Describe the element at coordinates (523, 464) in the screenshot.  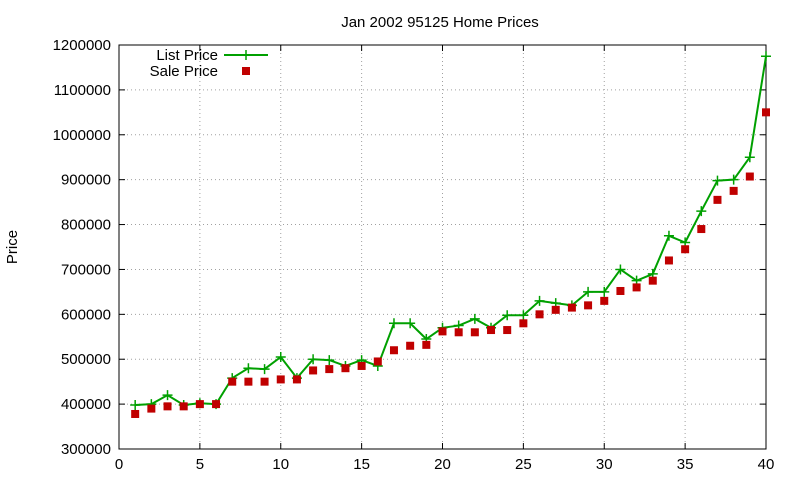
I see `x-tick-label: 25` at that location.